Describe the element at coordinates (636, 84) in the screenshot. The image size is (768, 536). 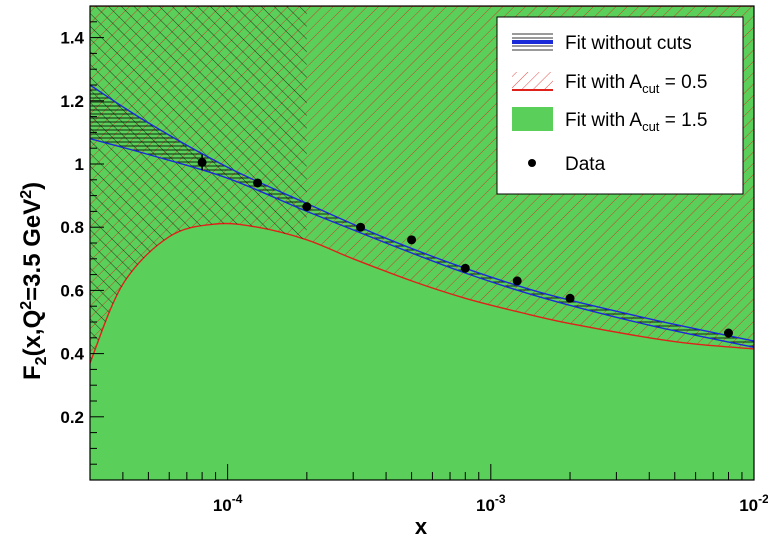
I see `legend-label: Fit with Acut = 0.5` at that location.